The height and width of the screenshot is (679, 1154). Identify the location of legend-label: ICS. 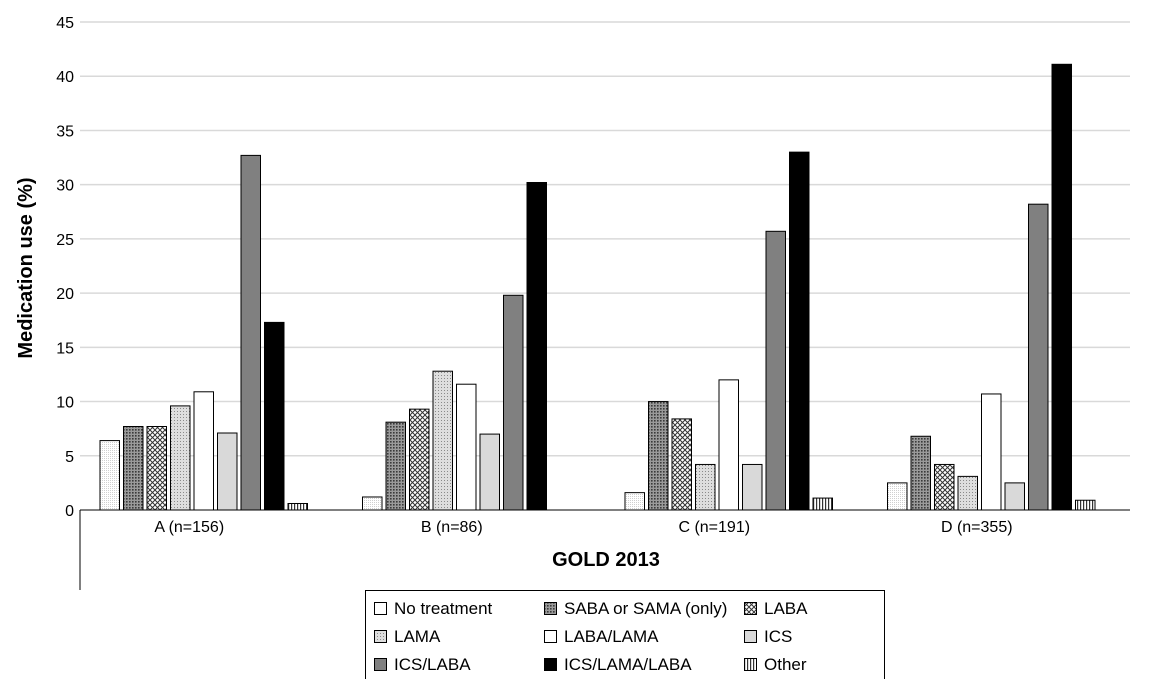
(778, 636).